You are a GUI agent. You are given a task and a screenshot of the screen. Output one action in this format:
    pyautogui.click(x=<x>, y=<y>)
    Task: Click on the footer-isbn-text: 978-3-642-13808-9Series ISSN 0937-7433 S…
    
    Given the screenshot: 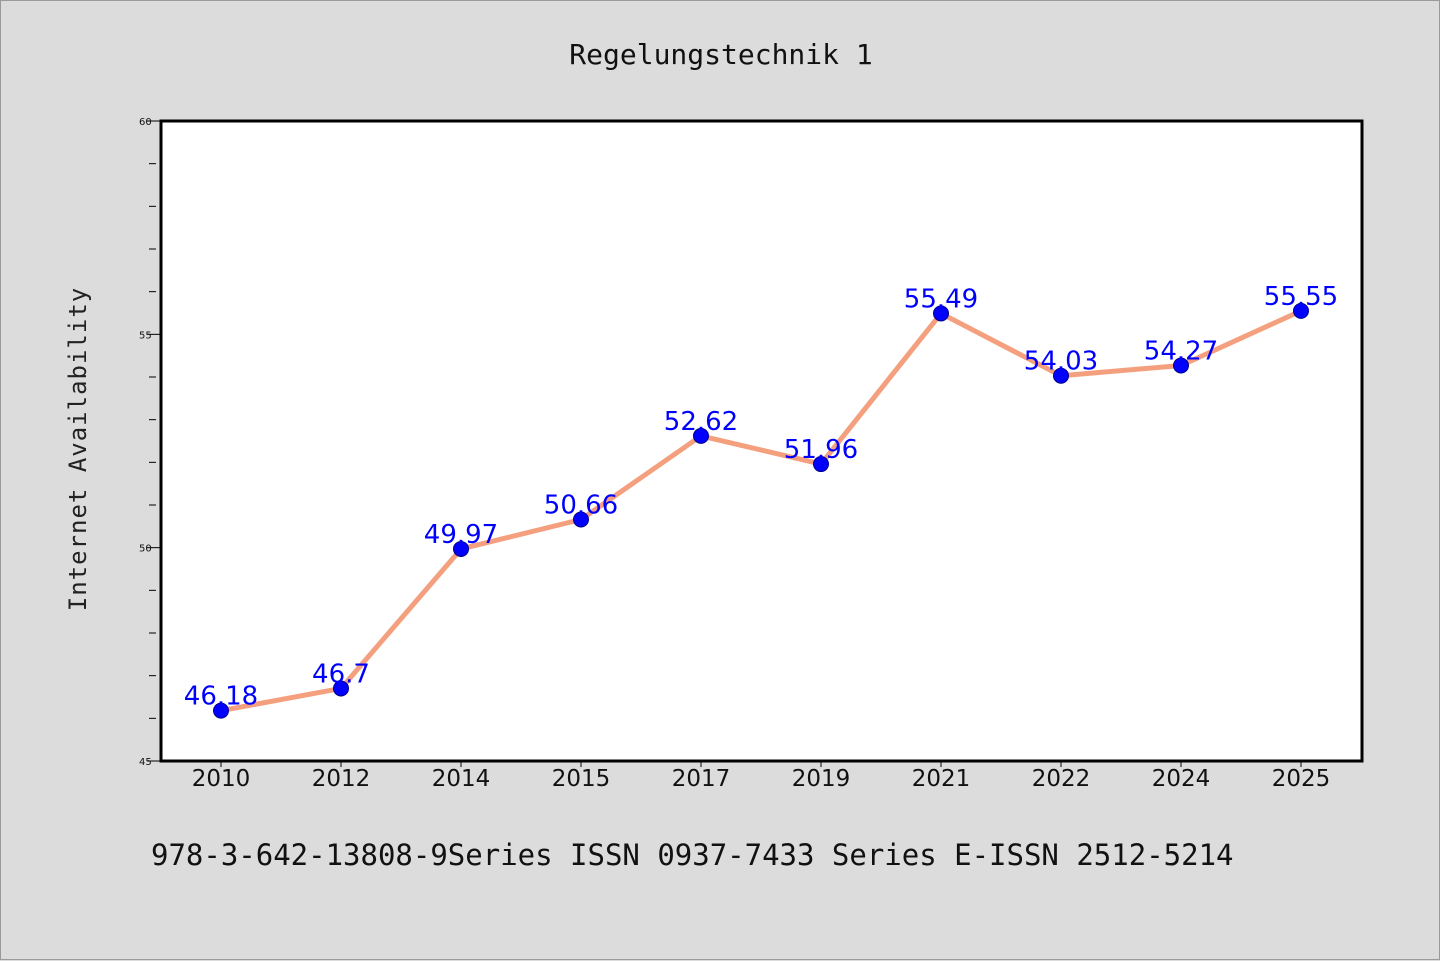 What is the action you would take?
    pyautogui.click(x=692, y=855)
    